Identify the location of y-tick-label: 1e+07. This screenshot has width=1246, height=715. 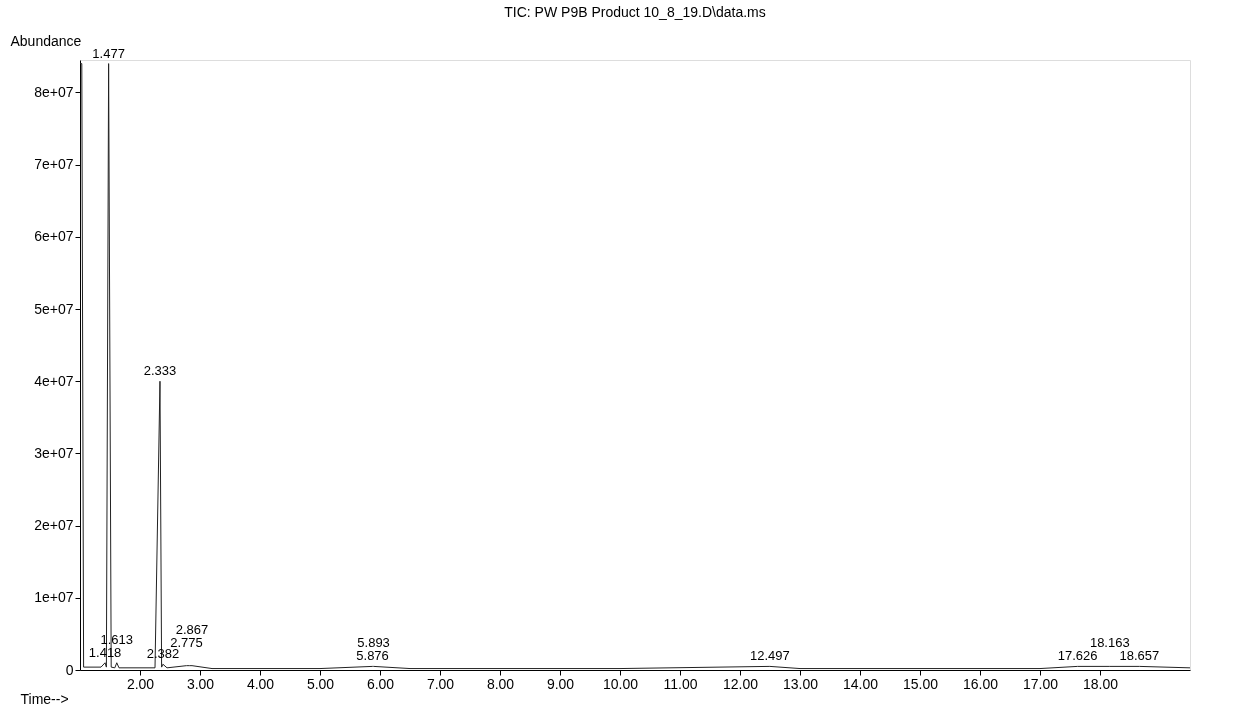
(54, 597).